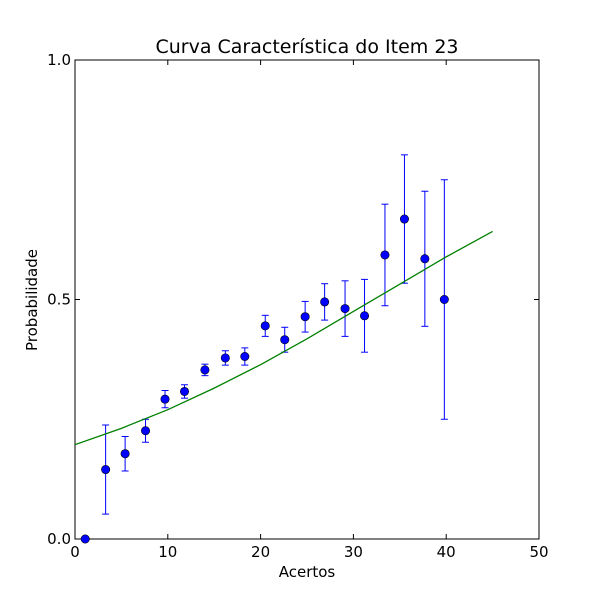 The image size is (600, 600). What do you see at coordinates (59, 300) in the screenshot?
I see `y-tick-label: 0.5` at bounding box center [59, 300].